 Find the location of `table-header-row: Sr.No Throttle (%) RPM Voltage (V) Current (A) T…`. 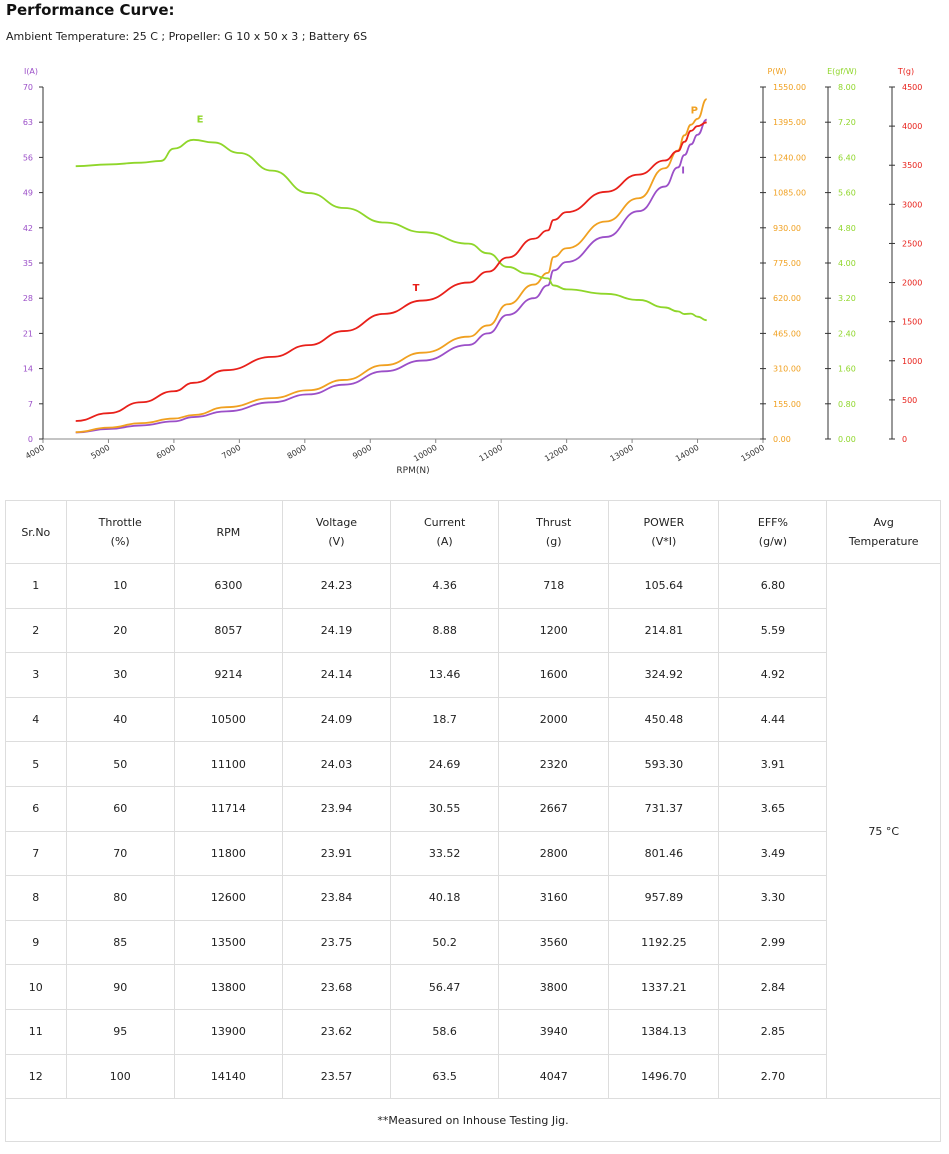

table-header-row: Sr.No Throttle (%) RPM Voltage (V) Current (A) T… is located at coordinates (473, 532).